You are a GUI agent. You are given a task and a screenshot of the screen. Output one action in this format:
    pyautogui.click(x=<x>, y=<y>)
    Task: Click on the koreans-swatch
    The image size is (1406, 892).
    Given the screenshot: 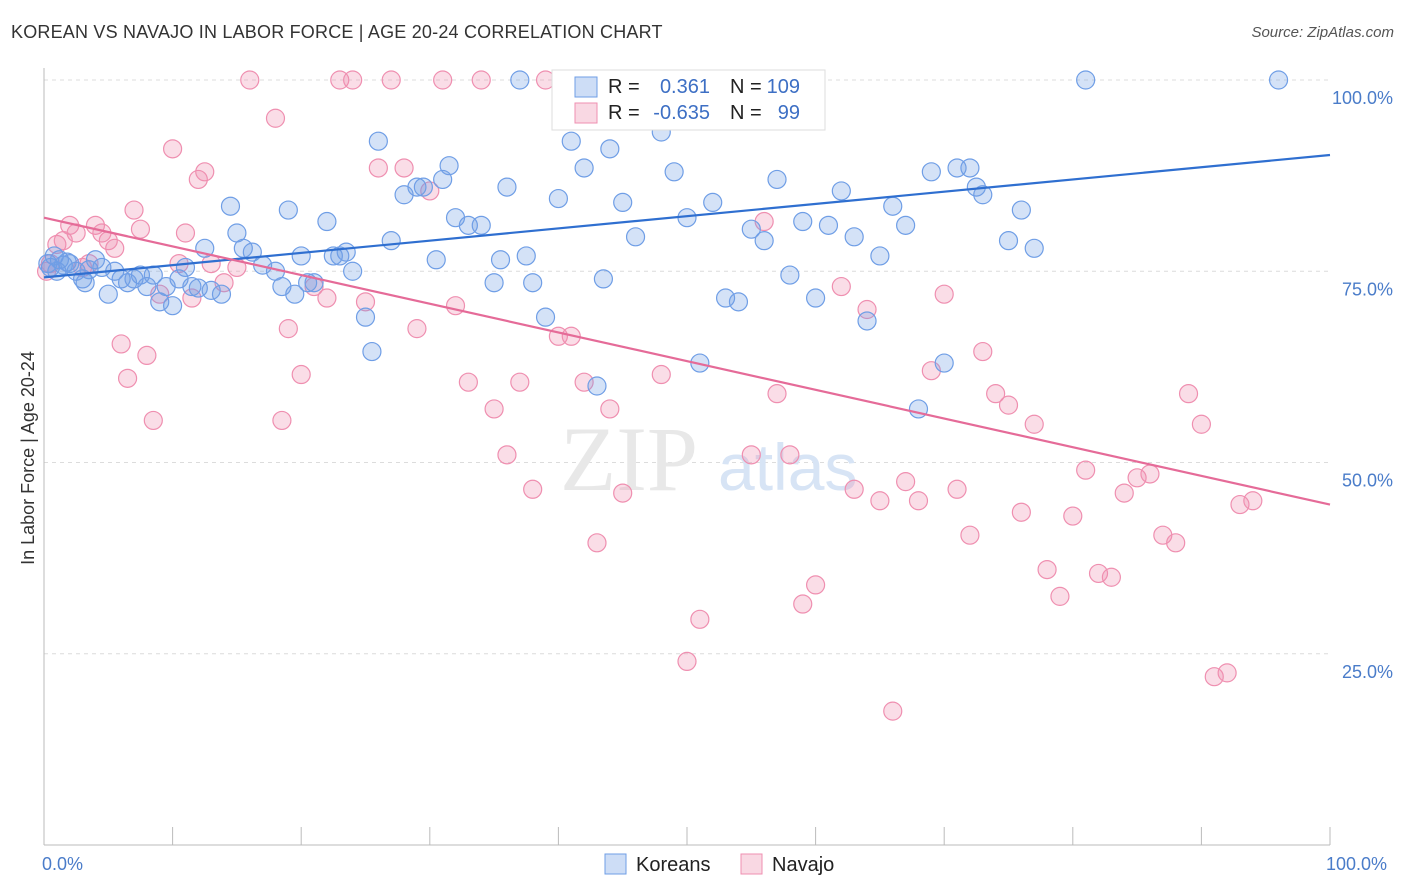 What is the action you would take?
    pyautogui.click(x=586, y=87)
    